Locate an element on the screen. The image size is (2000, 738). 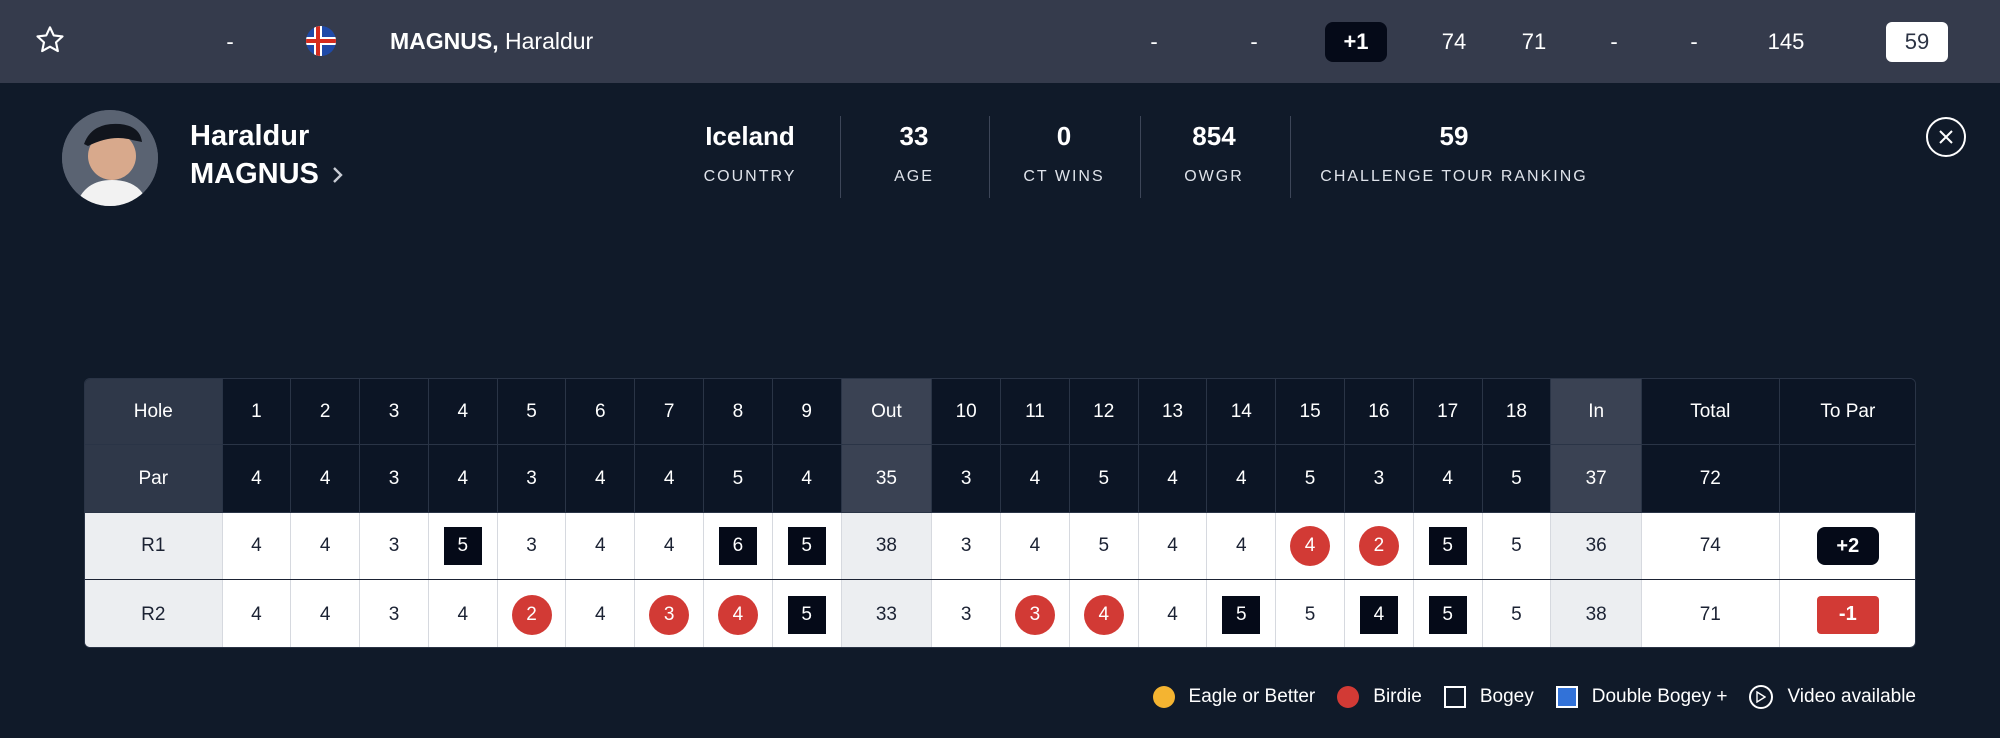
par-cell: 37 is located at coordinates (1597, 478).